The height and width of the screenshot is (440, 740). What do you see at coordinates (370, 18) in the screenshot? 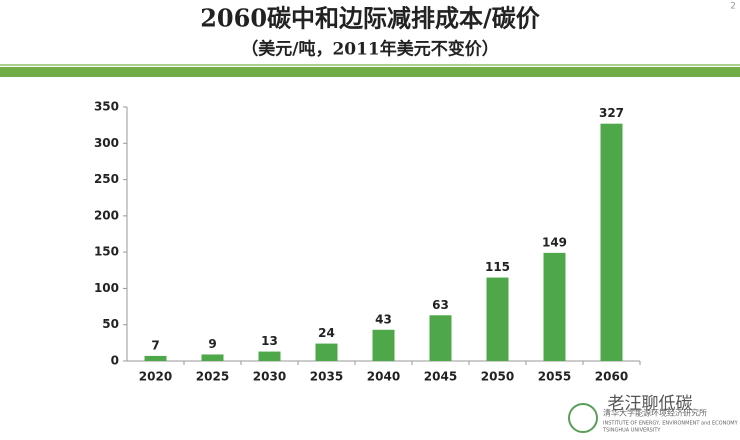
I see `chart-title: 2060碳中和边际减排成本/碳价` at bounding box center [370, 18].